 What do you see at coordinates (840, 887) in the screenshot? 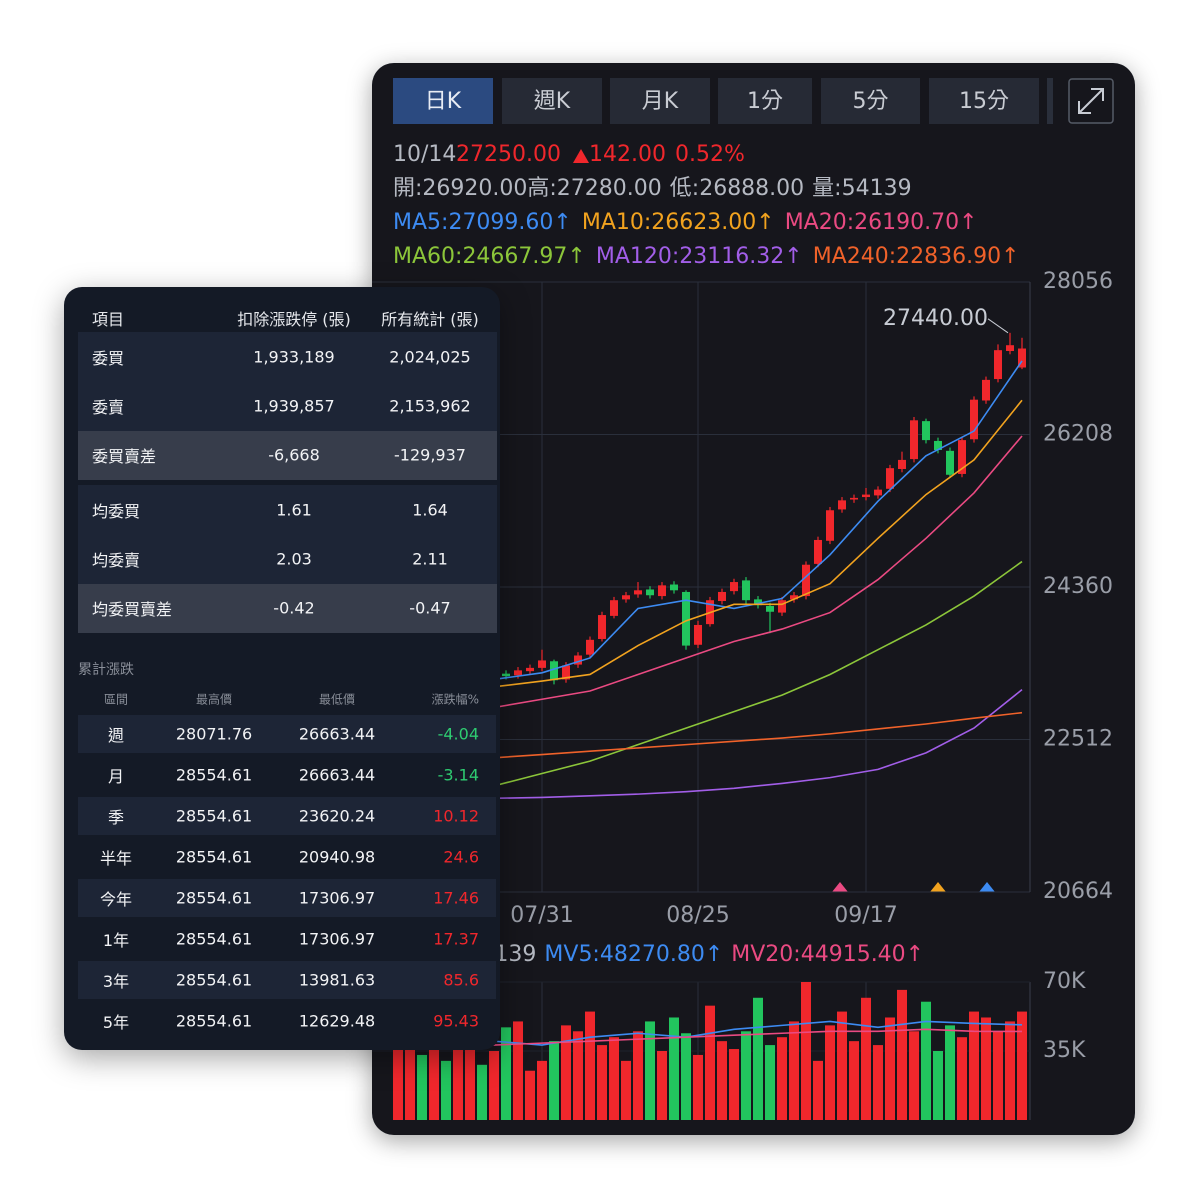
I see `signal-marker` at bounding box center [840, 887].